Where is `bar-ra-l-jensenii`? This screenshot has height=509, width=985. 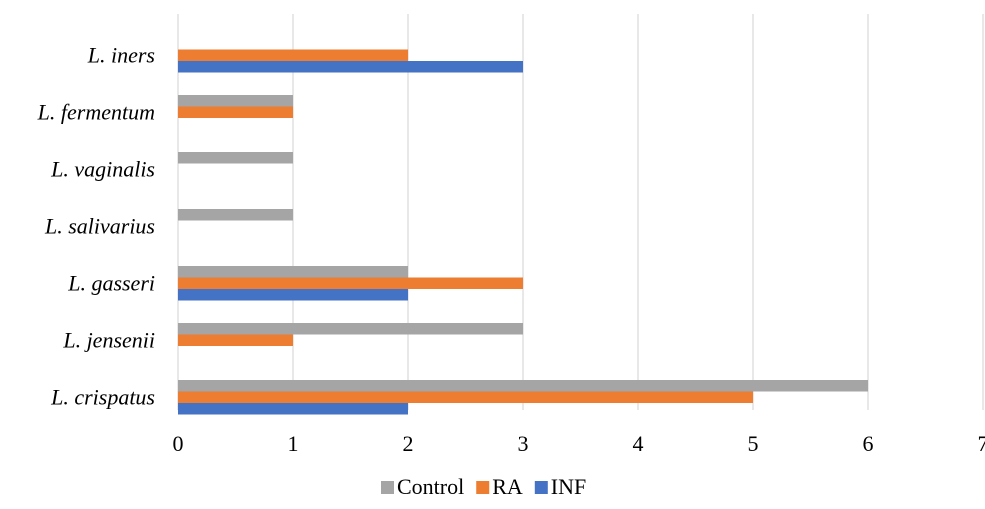 bar-ra-l-jensenii is located at coordinates (235, 340).